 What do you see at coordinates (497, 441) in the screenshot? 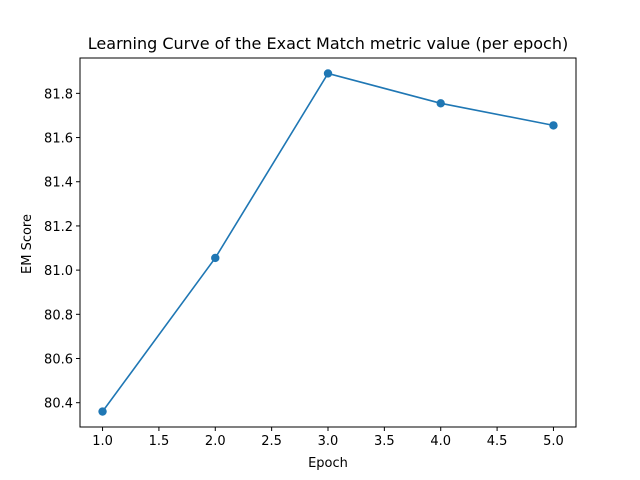
I see `x-tick-label: 4.5` at bounding box center [497, 441].